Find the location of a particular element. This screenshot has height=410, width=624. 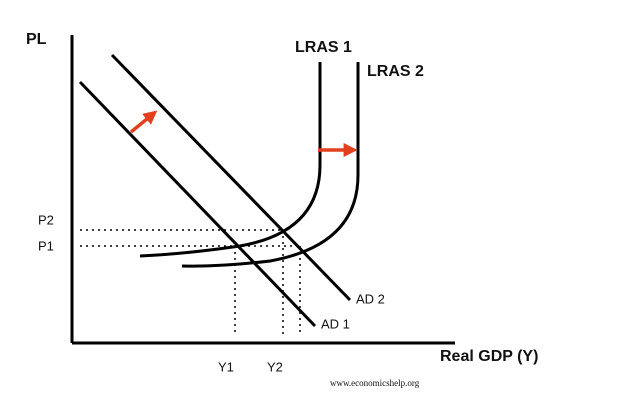

curve-label: LRAS 2 is located at coordinates (395, 71).